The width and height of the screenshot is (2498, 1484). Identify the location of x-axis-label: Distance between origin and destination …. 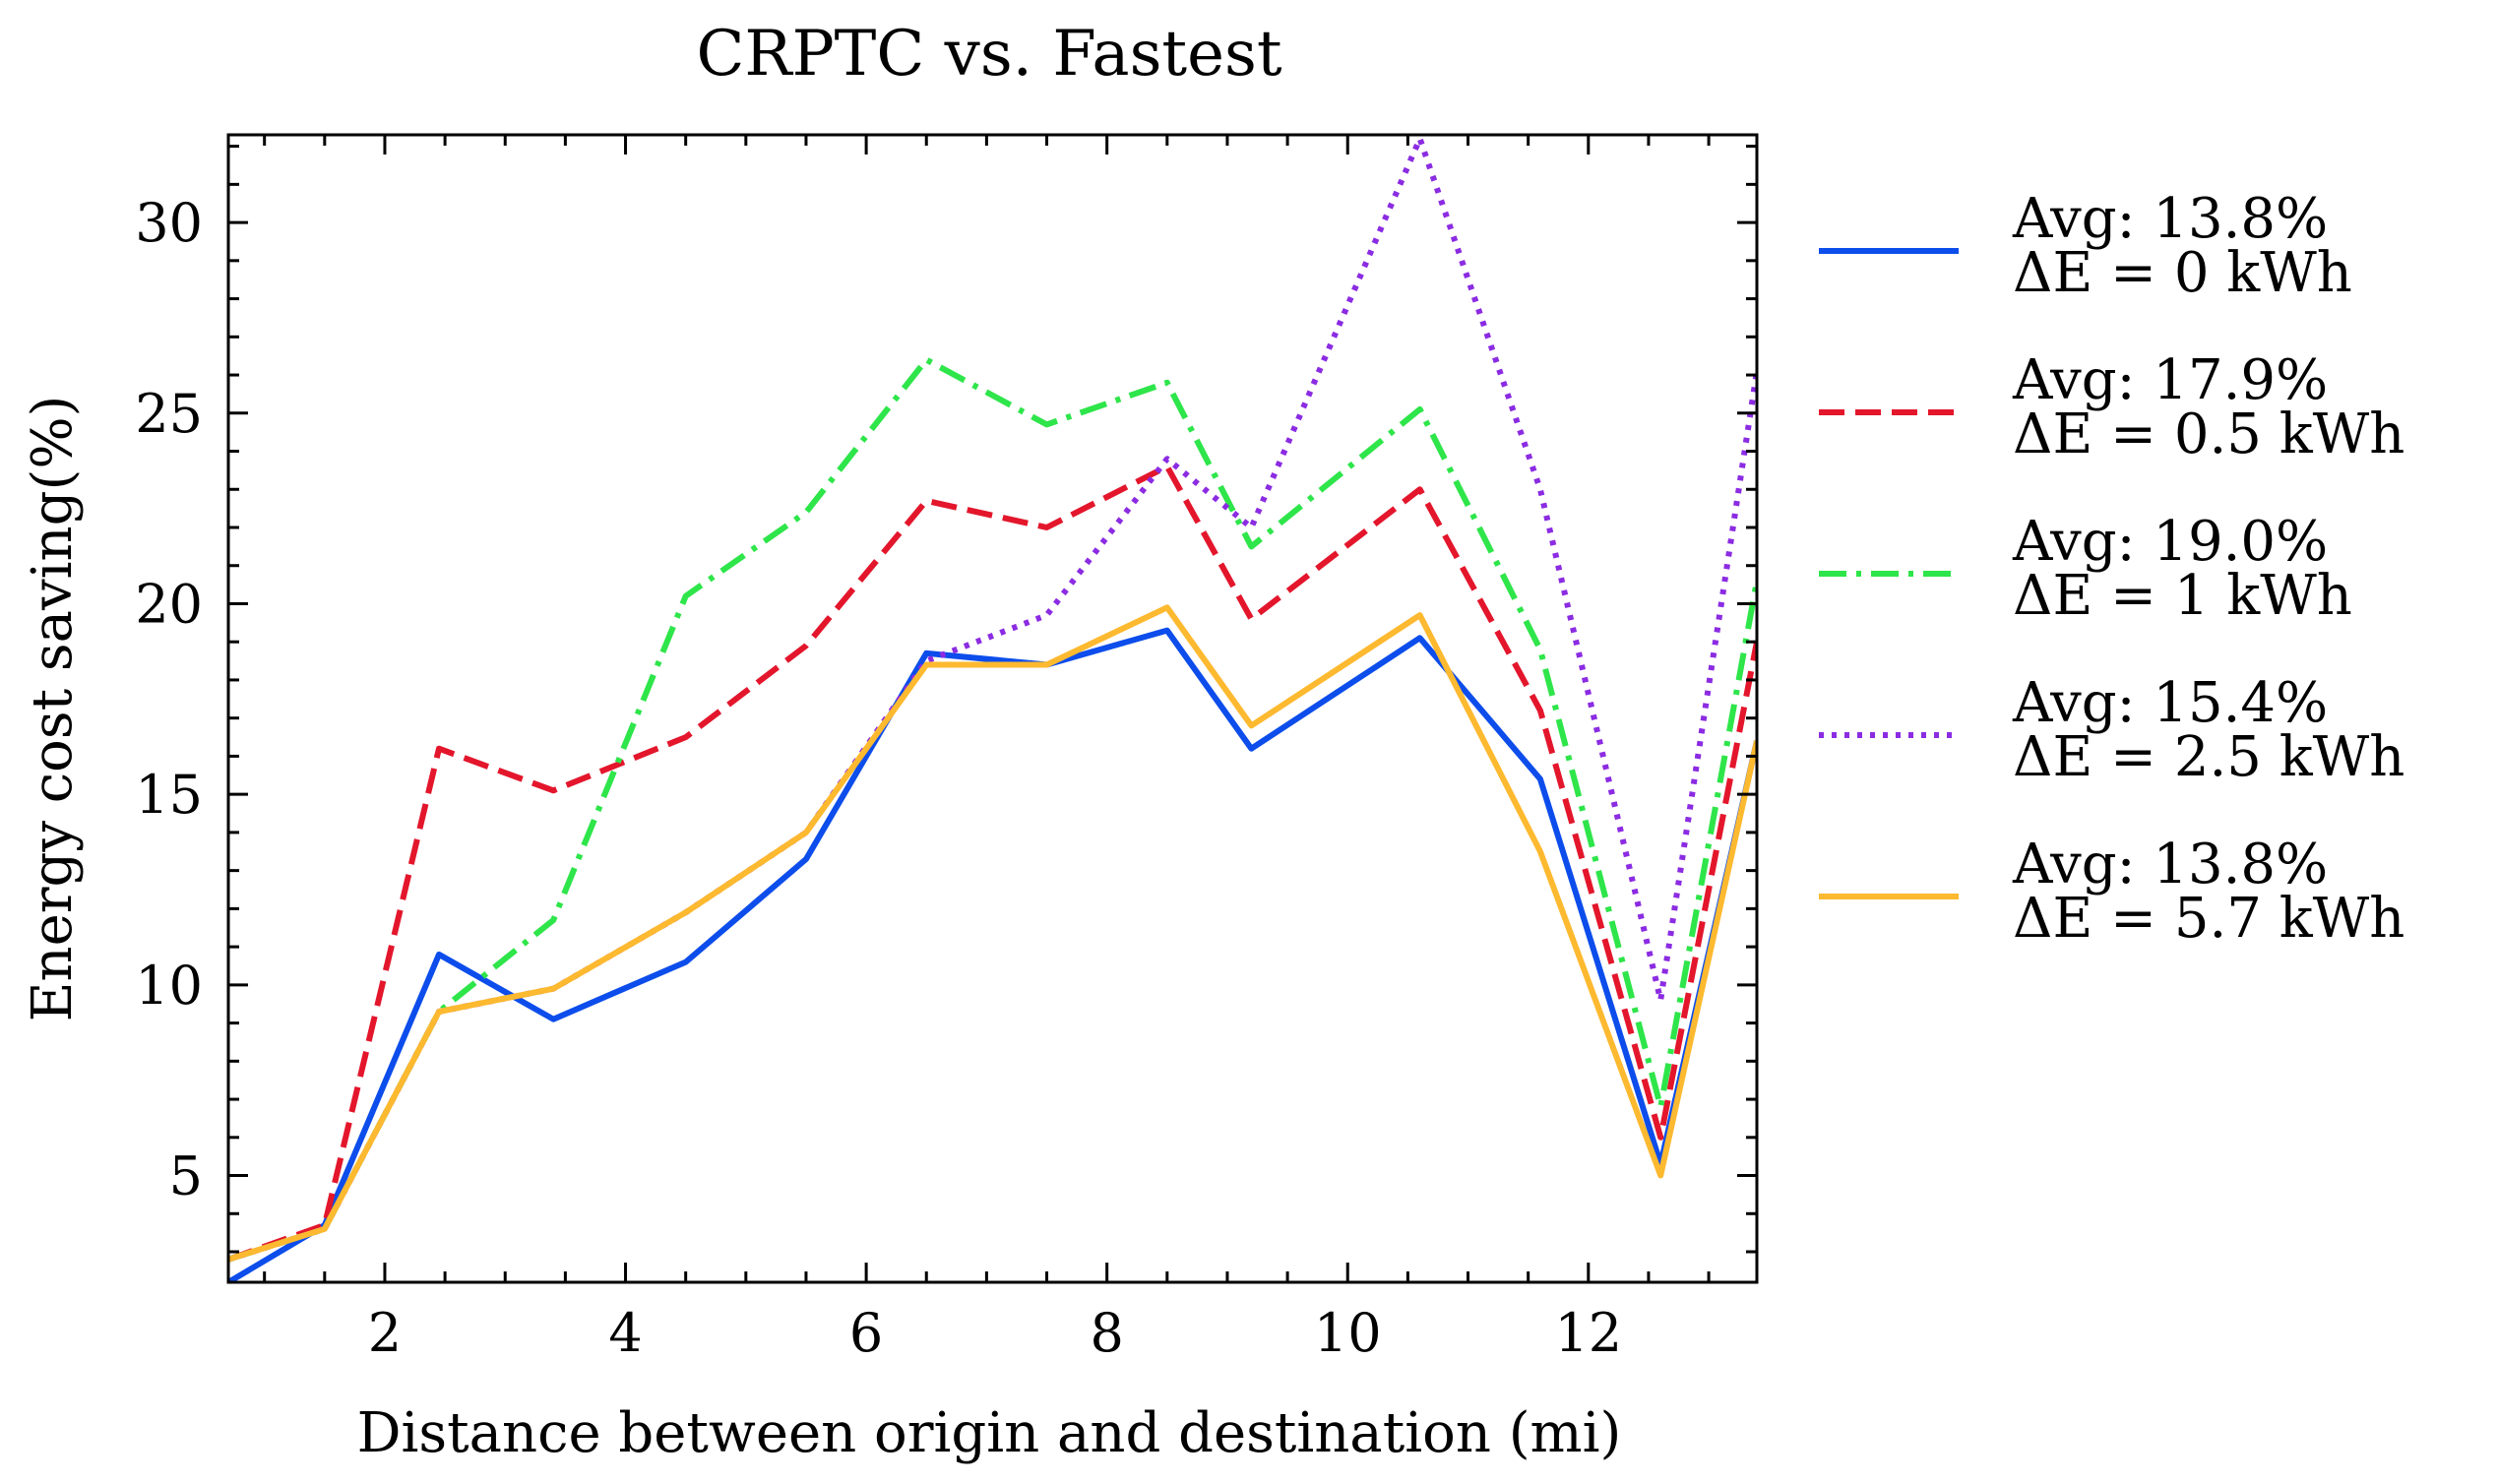
(989, 1433).